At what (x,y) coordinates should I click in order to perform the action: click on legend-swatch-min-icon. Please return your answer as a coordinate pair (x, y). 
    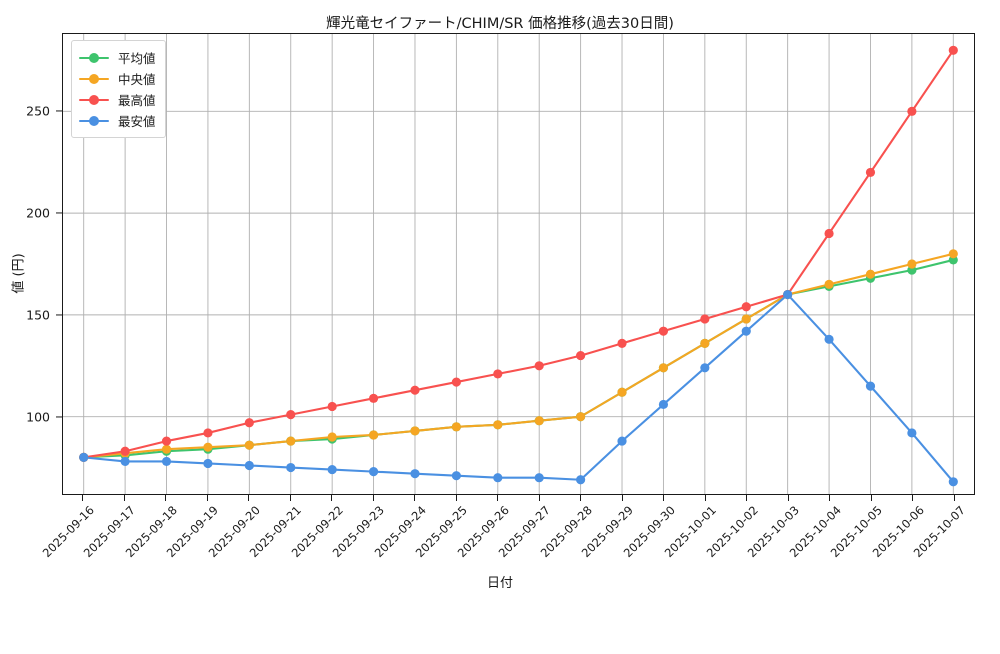
    Looking at the image, I should click on (94, 121).